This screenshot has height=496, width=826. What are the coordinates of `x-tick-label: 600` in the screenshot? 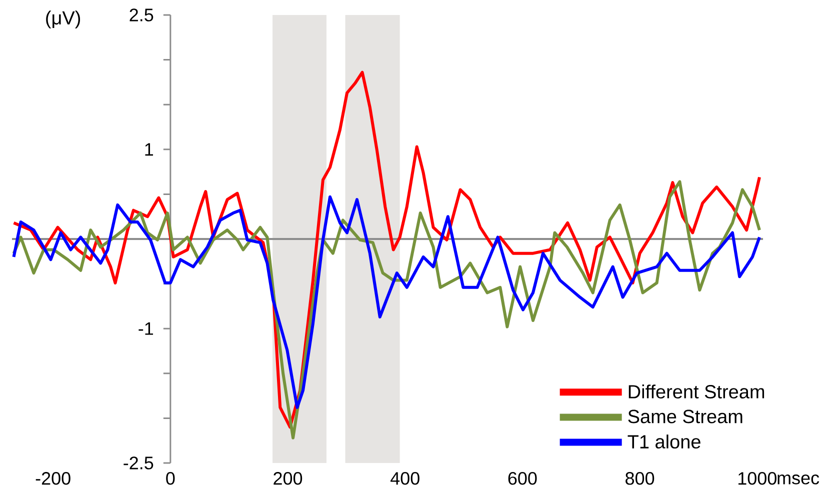 It's located at (522, 478).